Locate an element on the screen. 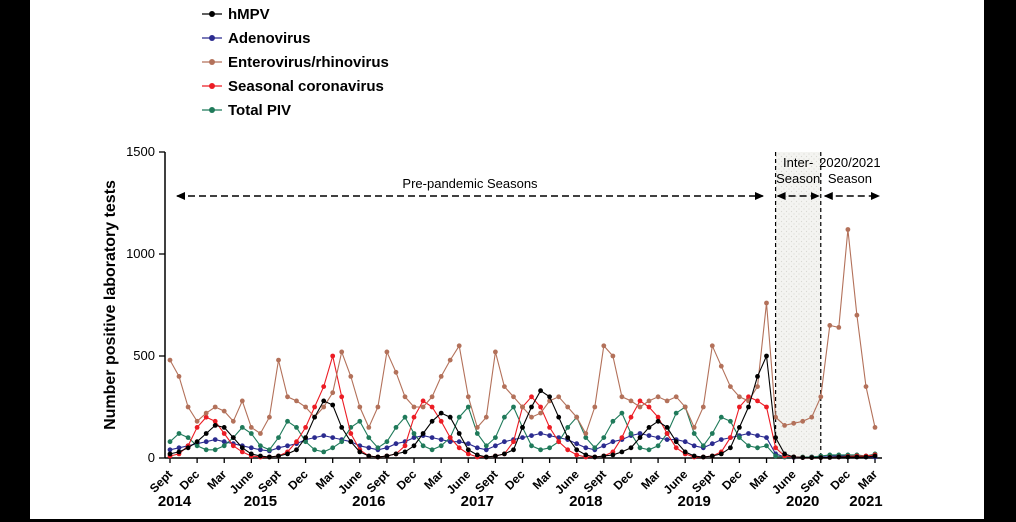 The height and width of the screenshot is (522, 1016). inter-season-band-layer is located at coordinates (798, 305).